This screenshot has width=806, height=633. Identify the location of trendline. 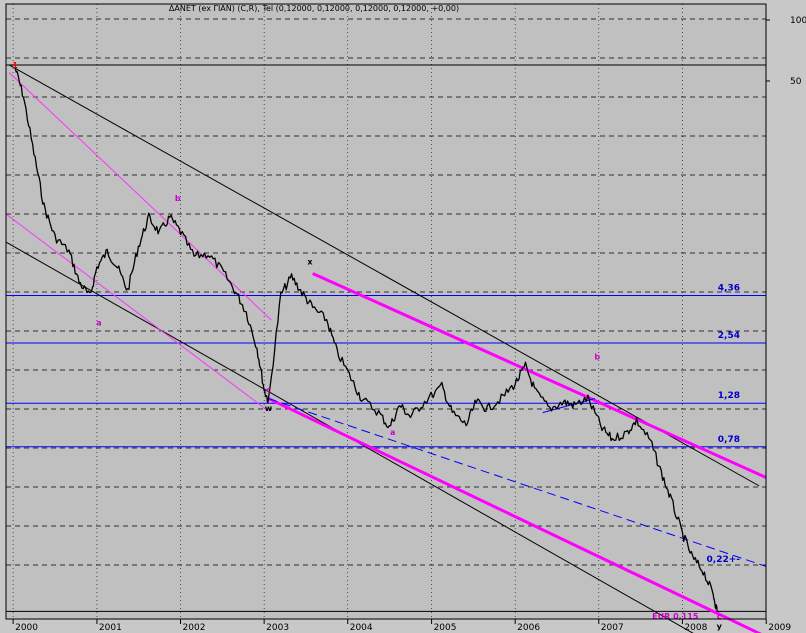
(137, 312).